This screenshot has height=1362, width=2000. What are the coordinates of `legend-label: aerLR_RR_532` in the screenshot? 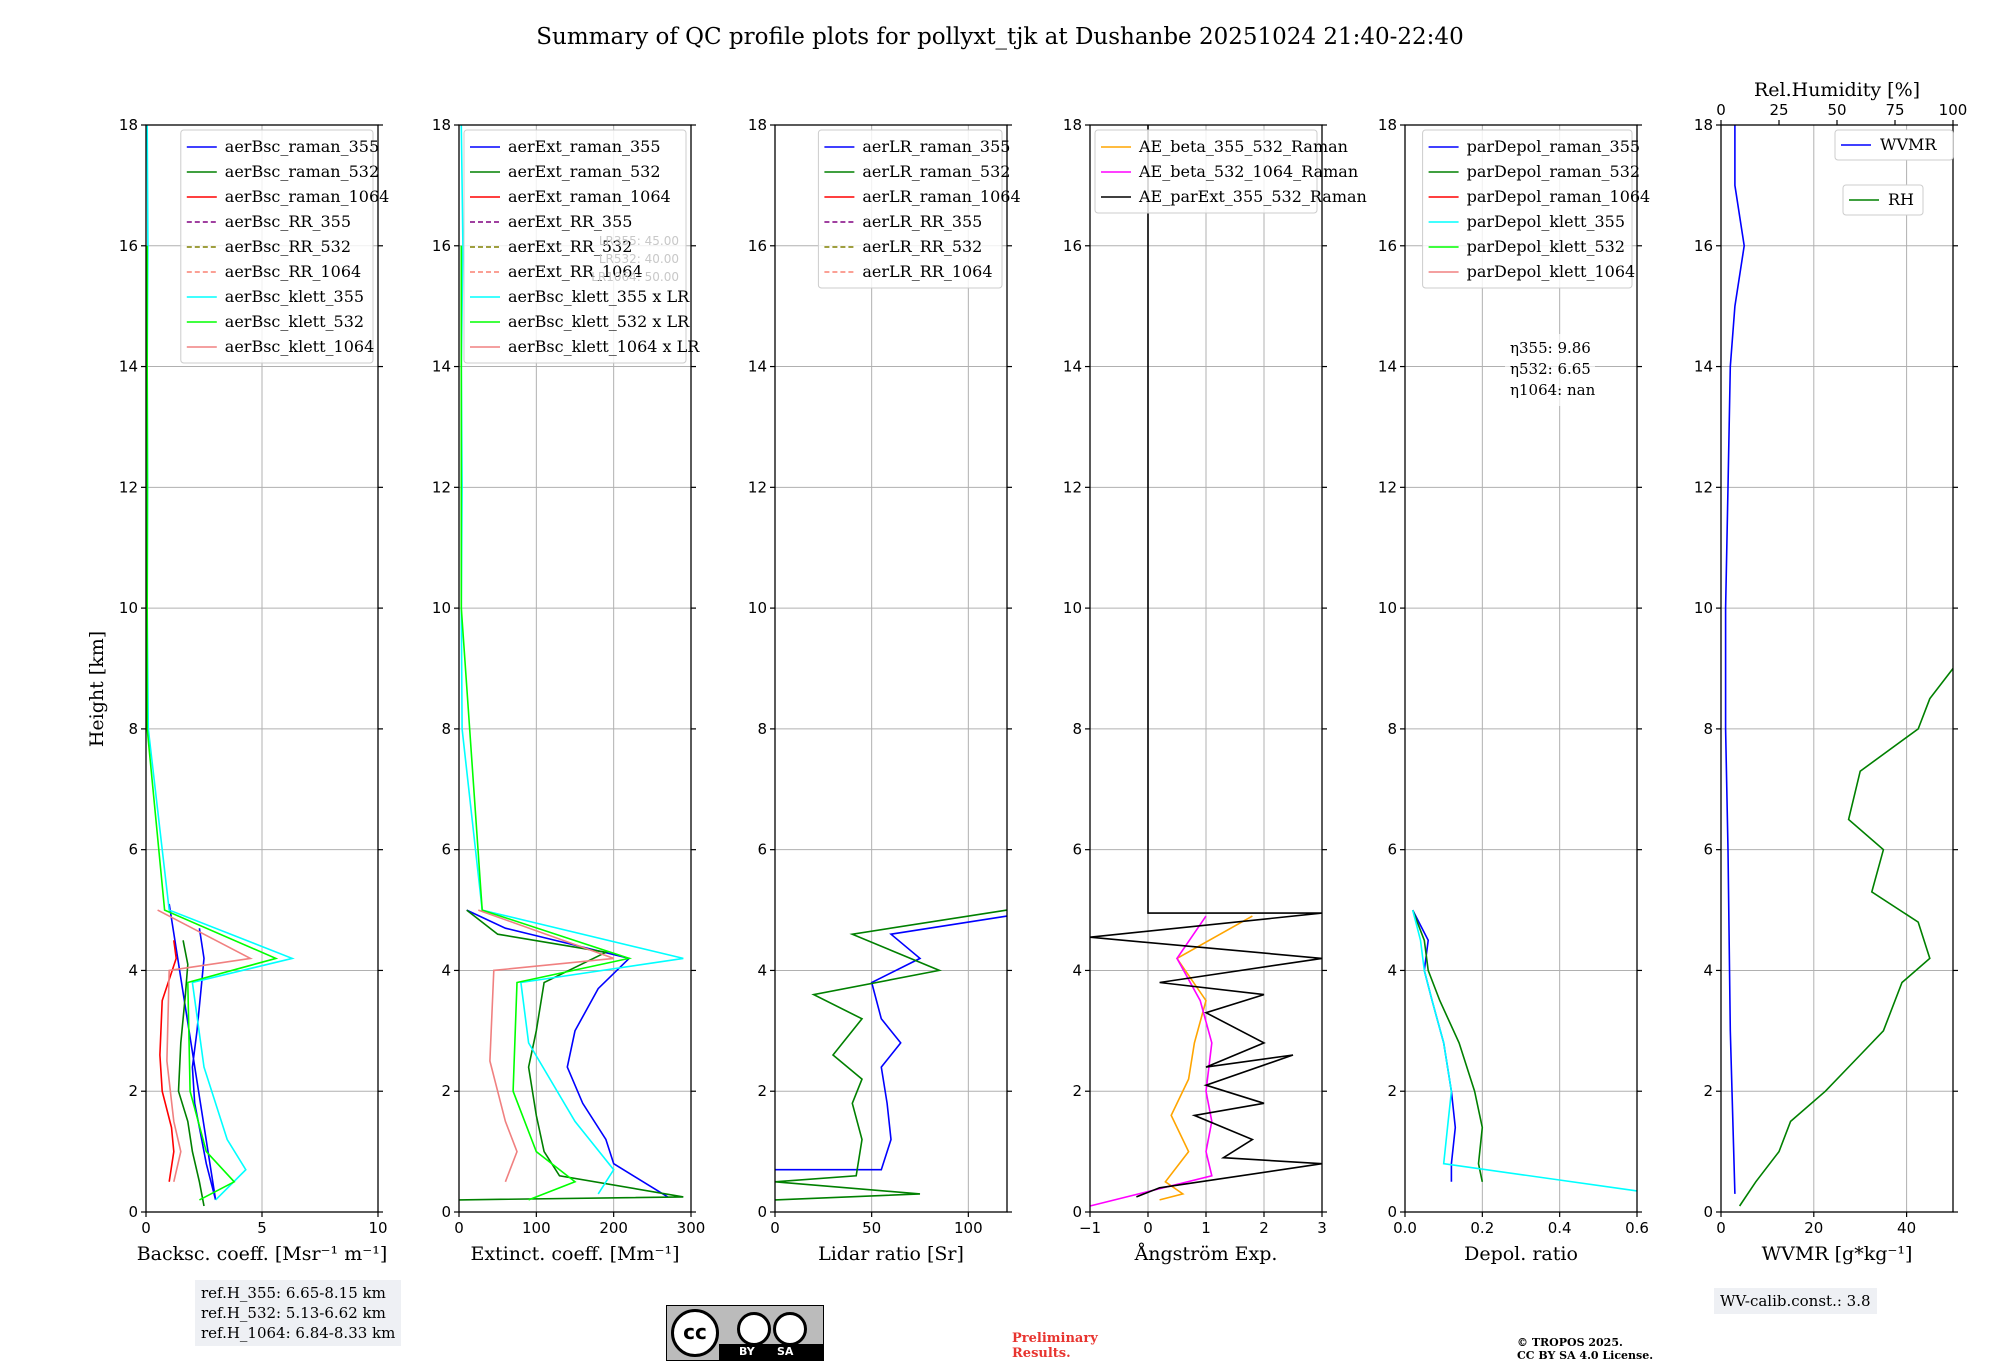 It's located at (922, 246).